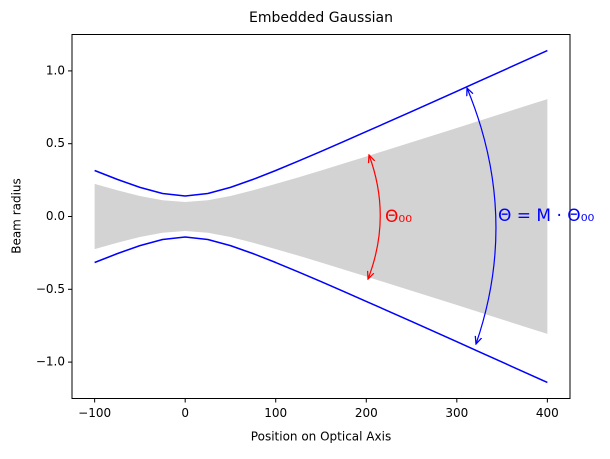 Image resolution: width=610 pixels, height=459 pixels. I want to click on x-tick-label: 400, so click(547, 413).